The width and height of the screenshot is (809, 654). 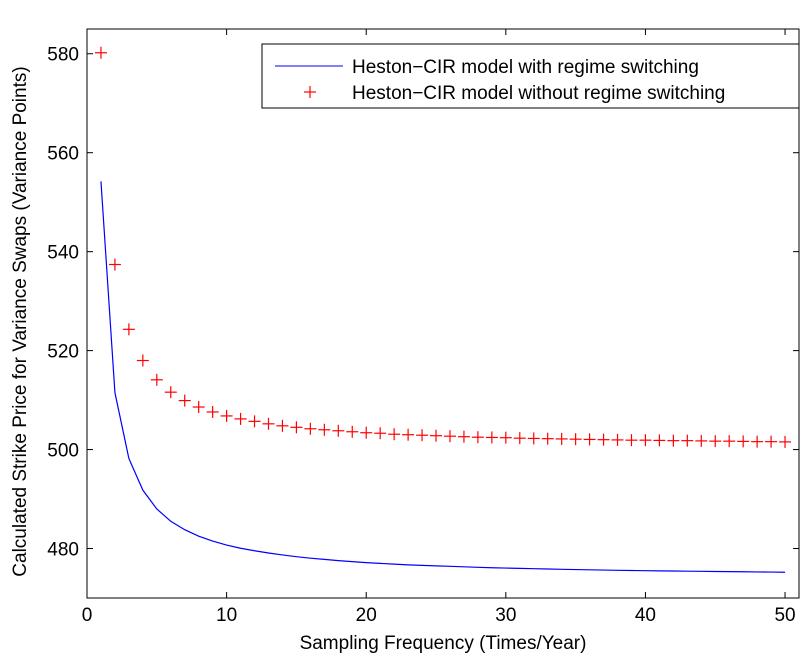 What do you see at coordinates (63, 451) in the screenshot?
I see `y-tick-label: 500` at bounding box center [63, 451].